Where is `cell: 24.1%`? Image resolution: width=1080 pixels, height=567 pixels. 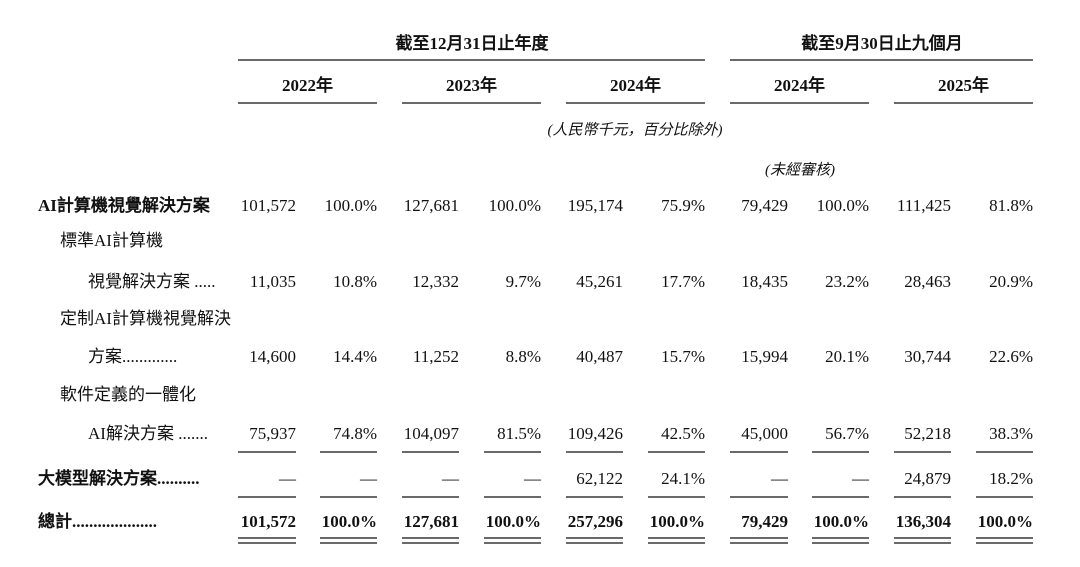
cell: 24.1% is located at coordinates (683, 478).